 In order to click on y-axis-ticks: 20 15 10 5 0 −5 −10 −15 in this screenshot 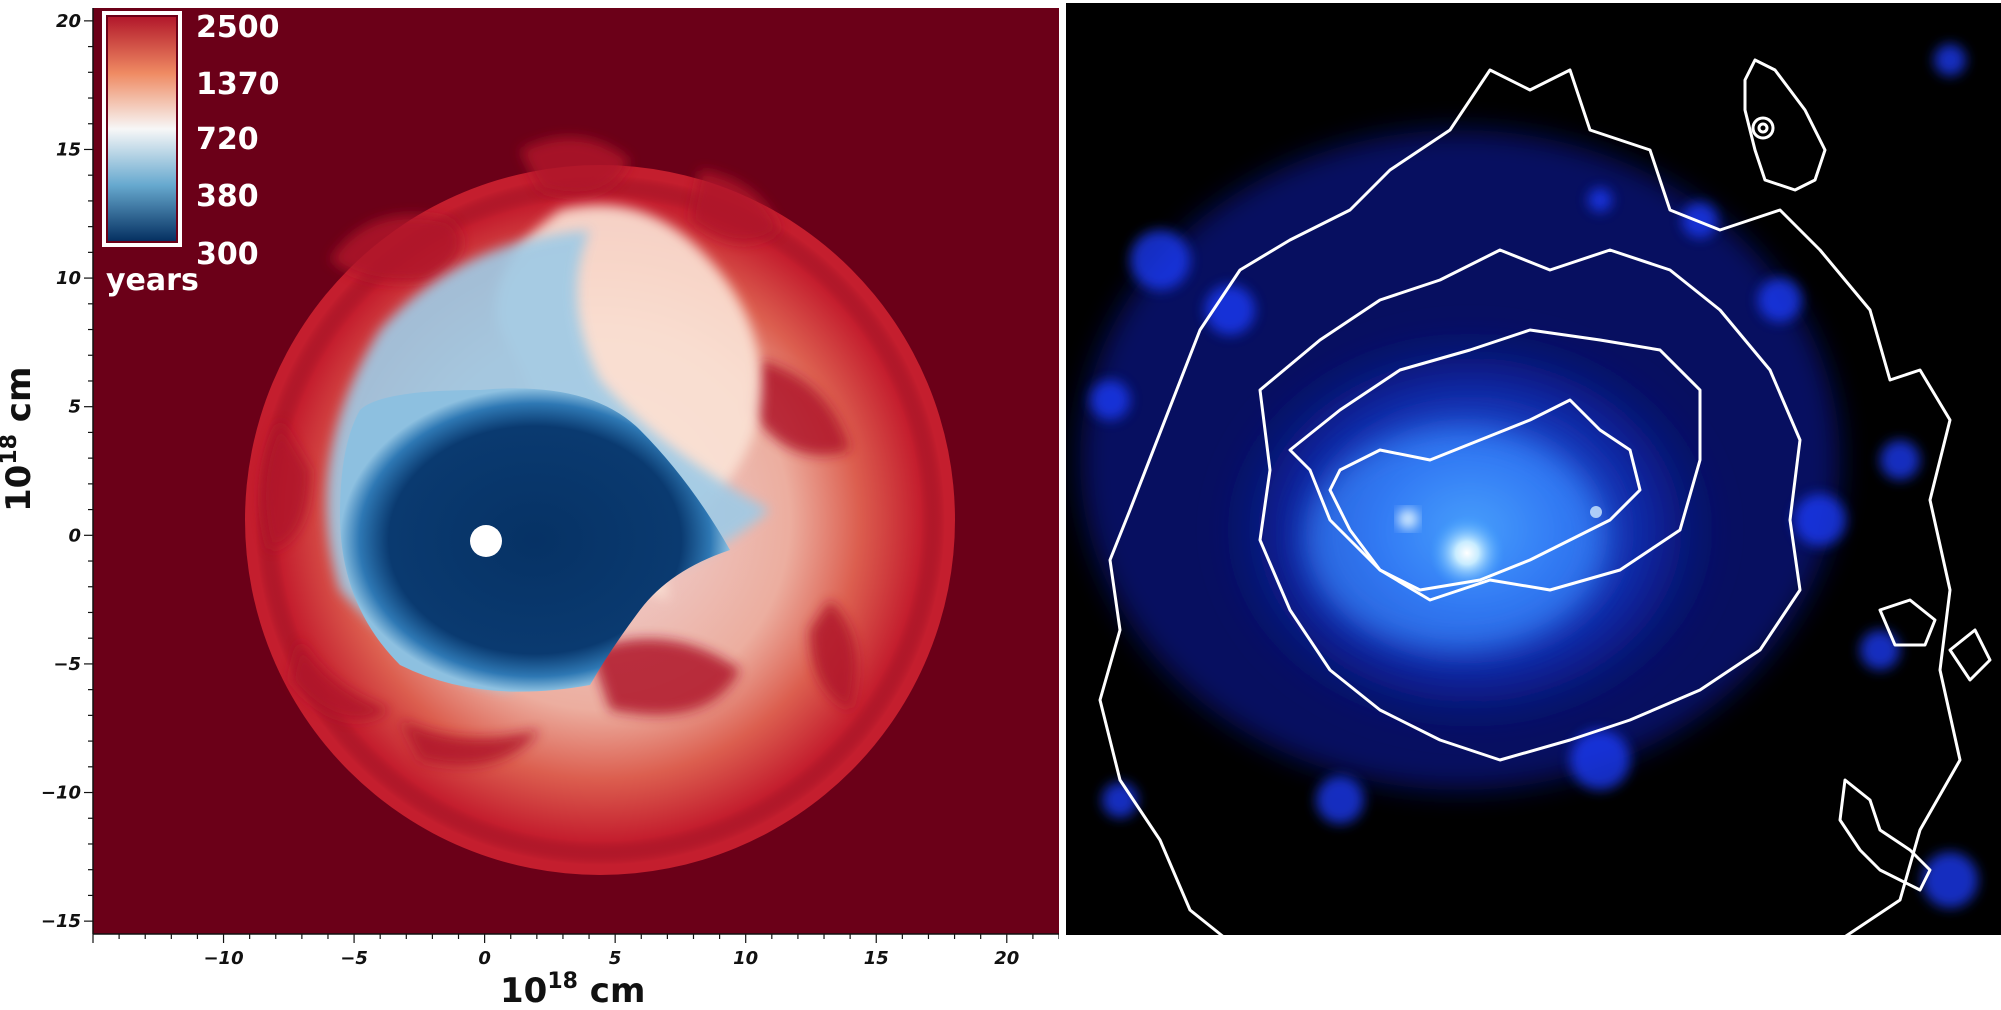, I will do `click(67, 471)`.